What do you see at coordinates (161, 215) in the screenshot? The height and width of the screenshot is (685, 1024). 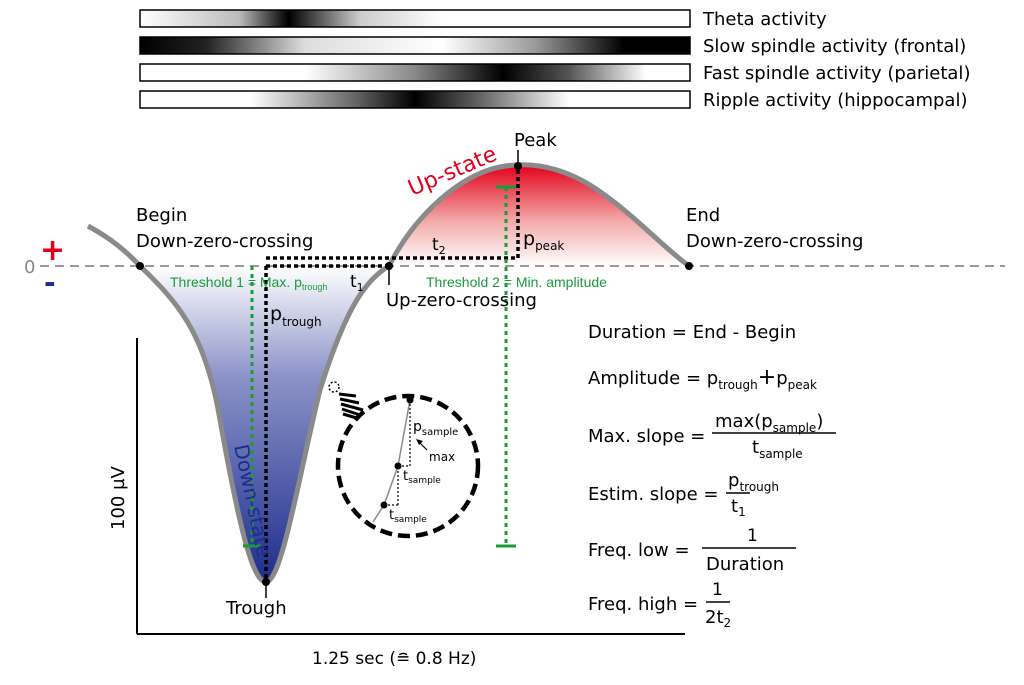 I see `begin-label: Begin` at bounding box center [161, 215].